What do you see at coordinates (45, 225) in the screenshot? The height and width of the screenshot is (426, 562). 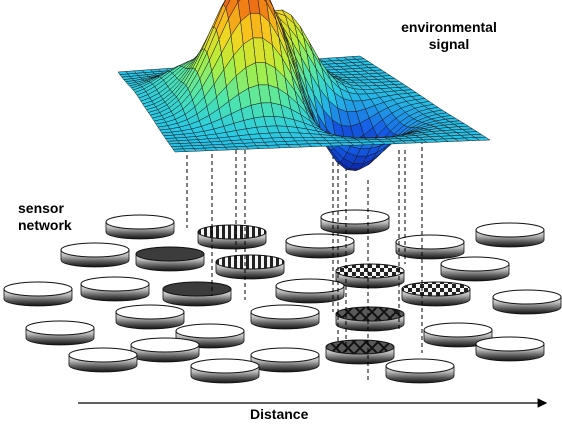 I see `sensor-network-label-line2: network` at bounding box center [45, 225].